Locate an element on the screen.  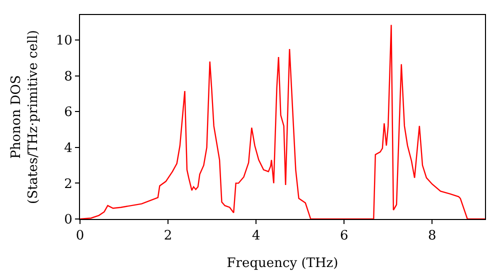
x-tick-label: 6 is located at coordinates (344, 236).